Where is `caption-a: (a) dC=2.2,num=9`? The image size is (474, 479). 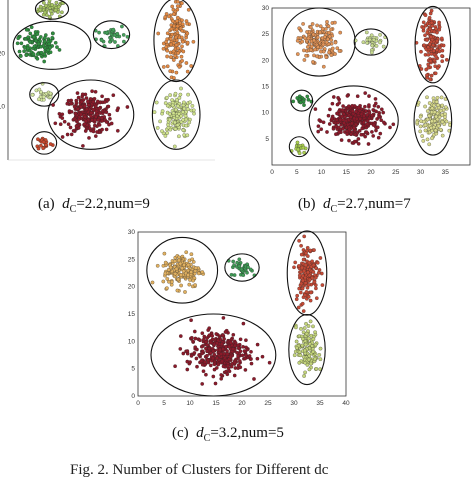
caption-a: (a) dC=2.2,num=9 is located at coordinates (94, 205).